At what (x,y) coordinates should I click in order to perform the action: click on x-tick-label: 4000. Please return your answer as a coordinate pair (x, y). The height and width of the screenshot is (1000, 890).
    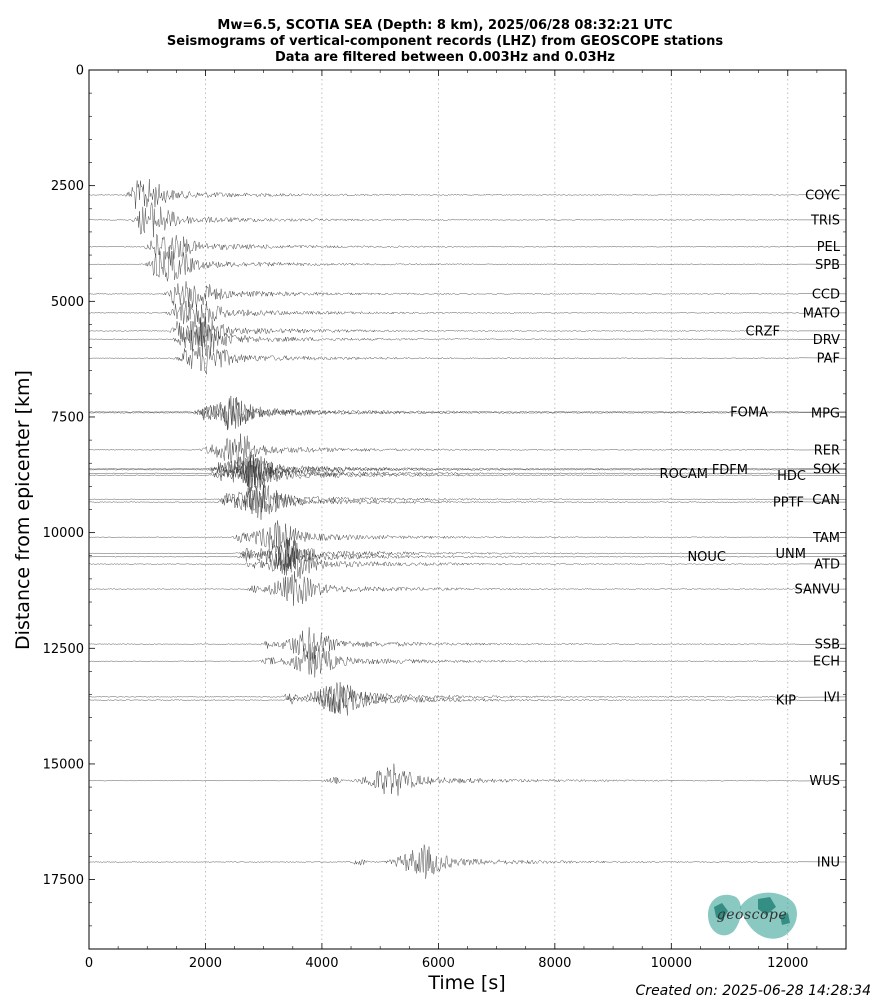
    Looking at the image, I should click on (321, 963).